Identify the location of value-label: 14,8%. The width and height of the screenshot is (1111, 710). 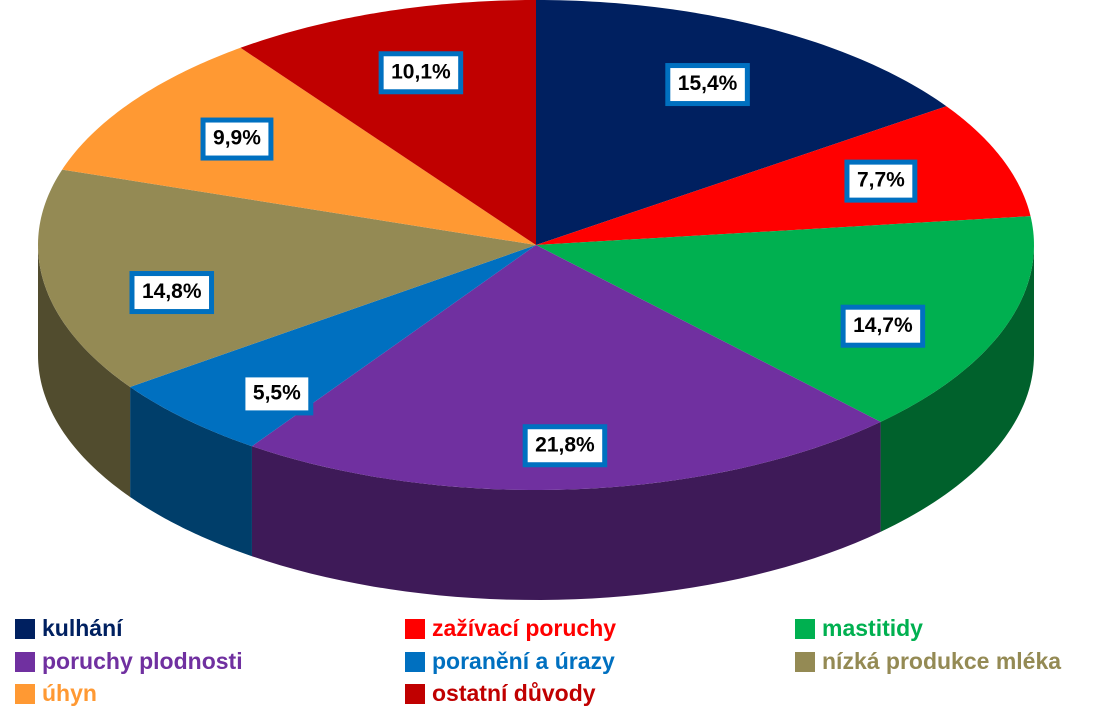
(172, 291).